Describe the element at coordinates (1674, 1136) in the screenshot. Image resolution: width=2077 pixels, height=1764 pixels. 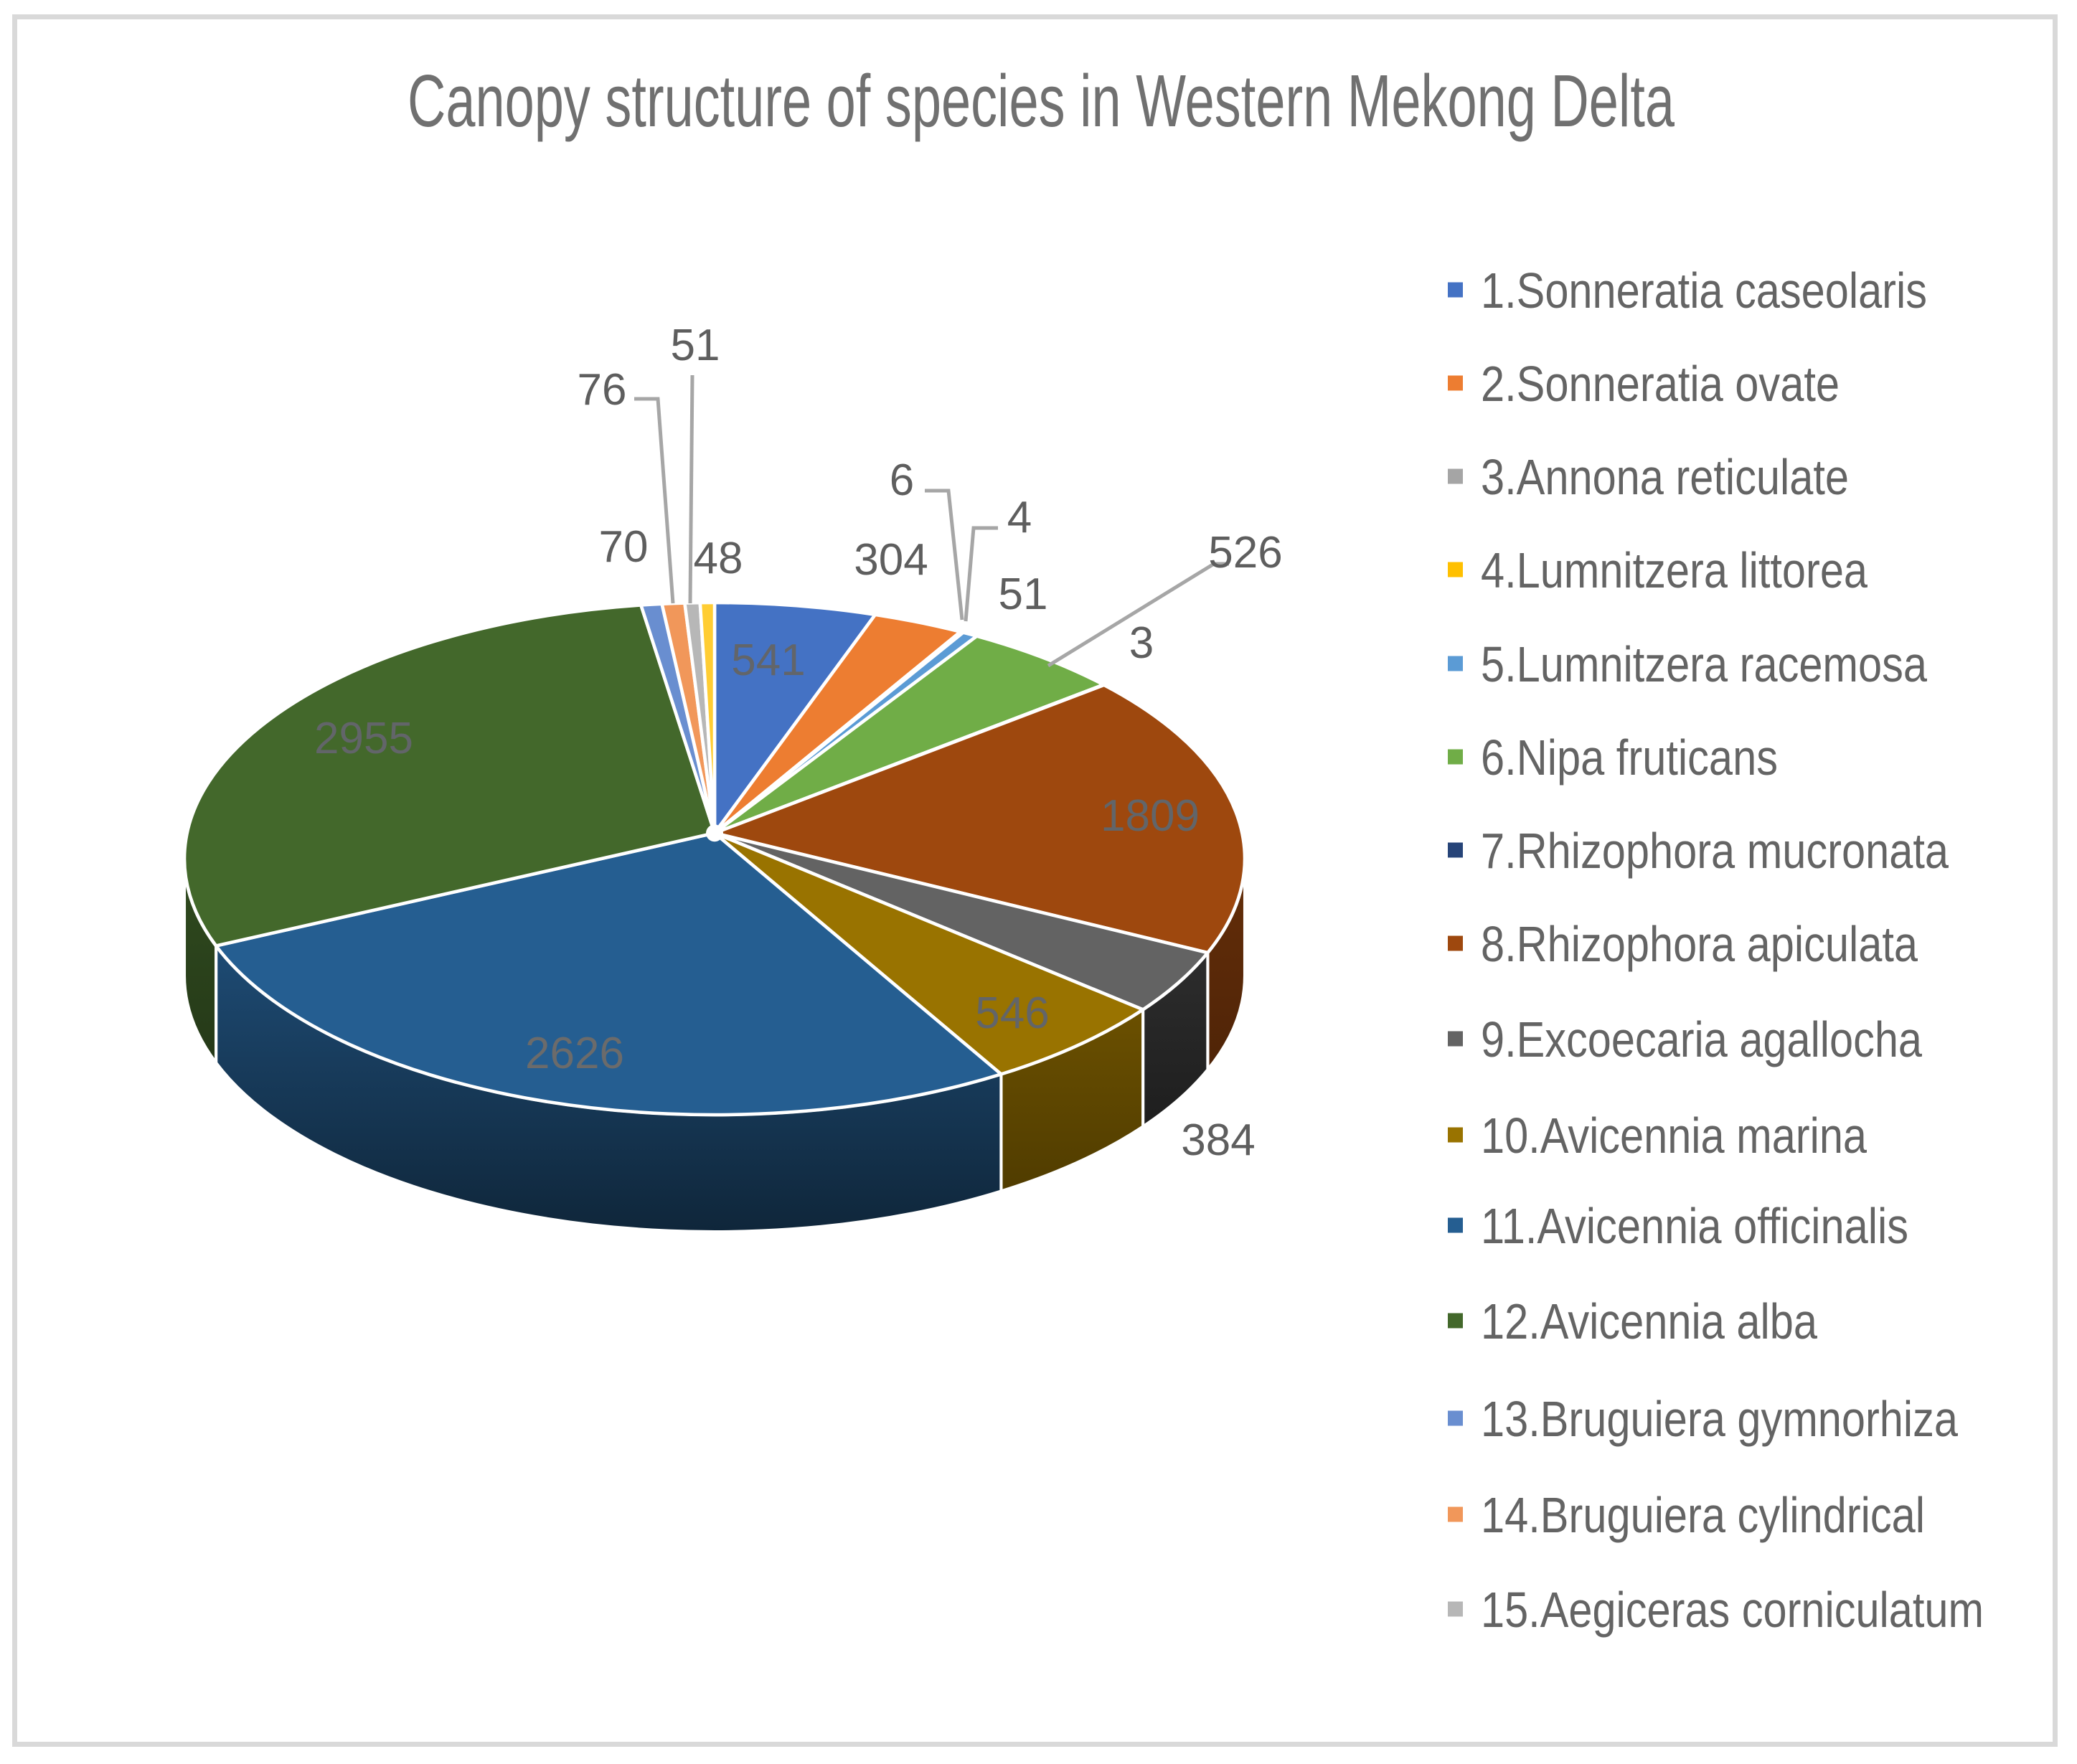
I see `svg-text: 10.Avicennia marina` at that location.